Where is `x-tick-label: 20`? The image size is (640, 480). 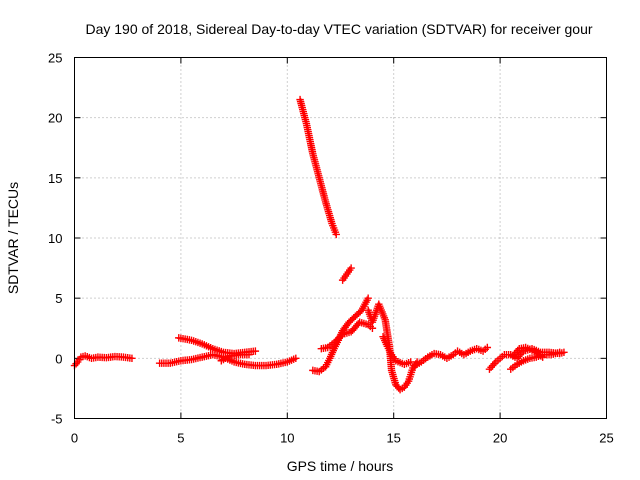 x-tick-label: 20 is located at coordinates (500, 438).